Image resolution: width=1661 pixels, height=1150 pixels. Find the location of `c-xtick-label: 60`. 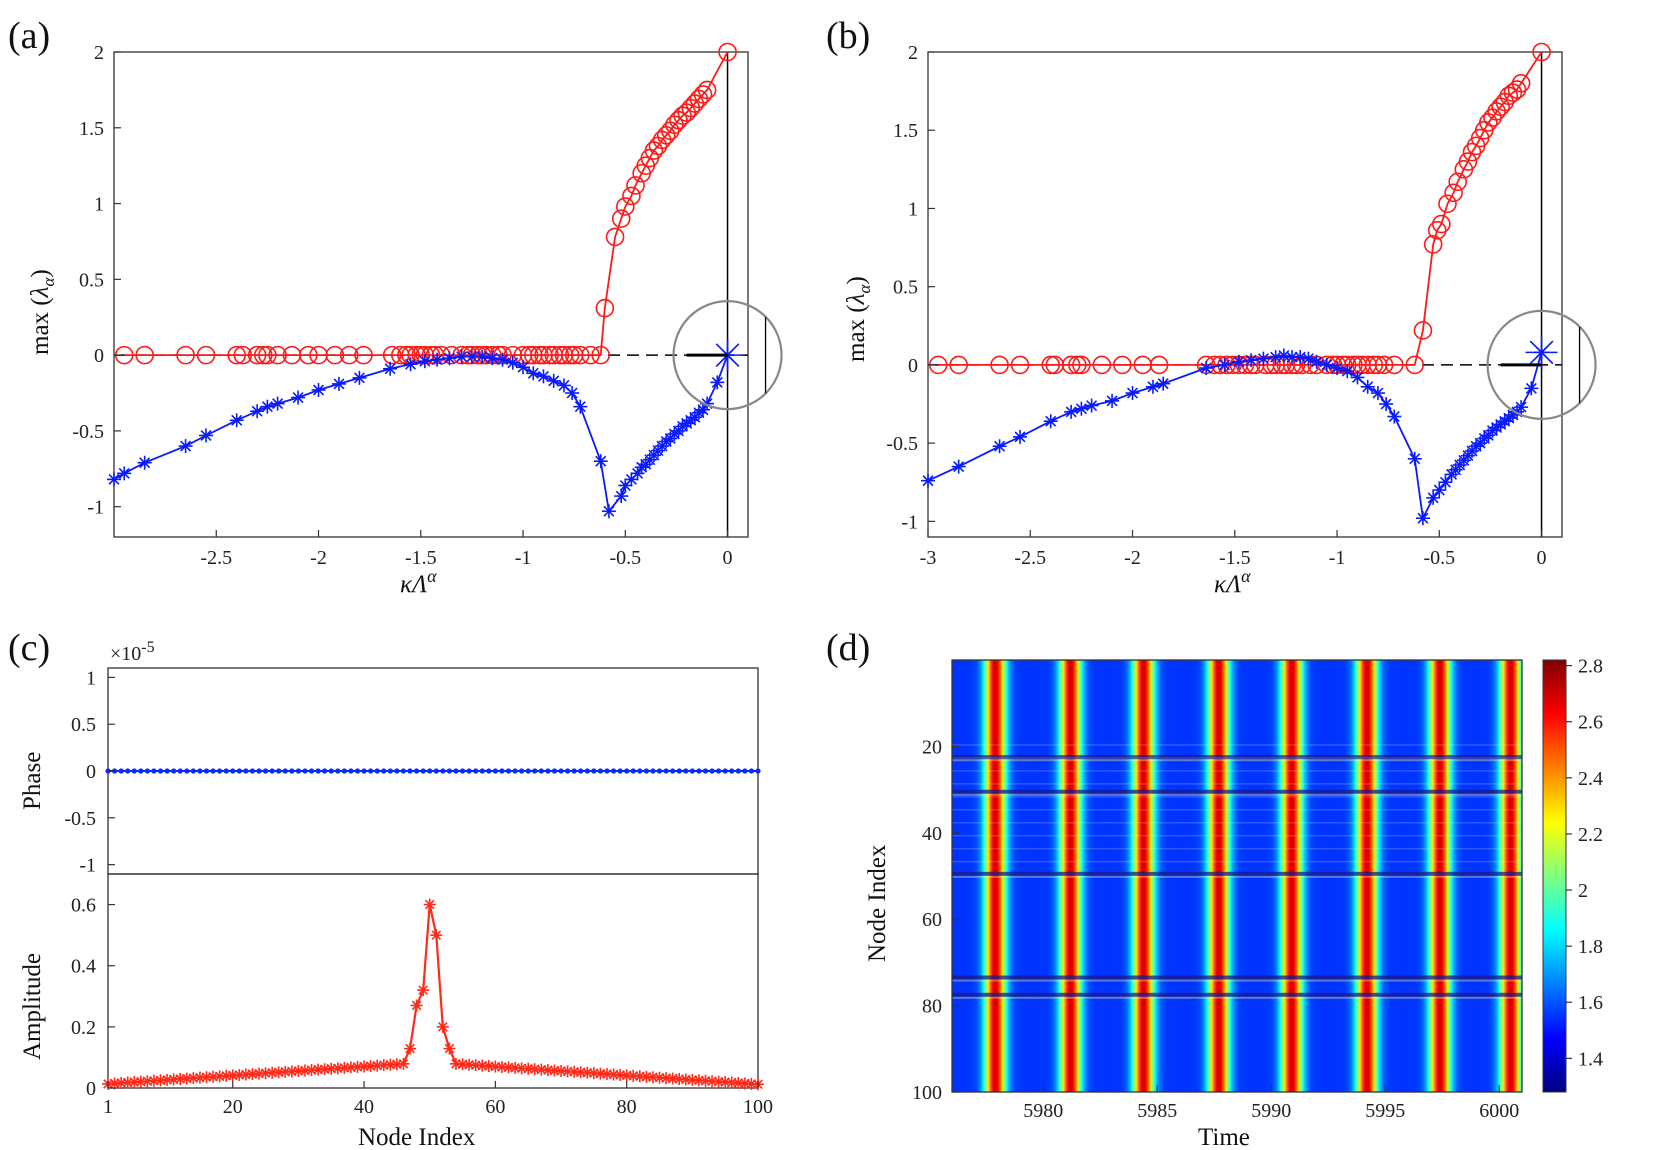

c-xtick-label: 60 is located at coordinates (495, 1107).